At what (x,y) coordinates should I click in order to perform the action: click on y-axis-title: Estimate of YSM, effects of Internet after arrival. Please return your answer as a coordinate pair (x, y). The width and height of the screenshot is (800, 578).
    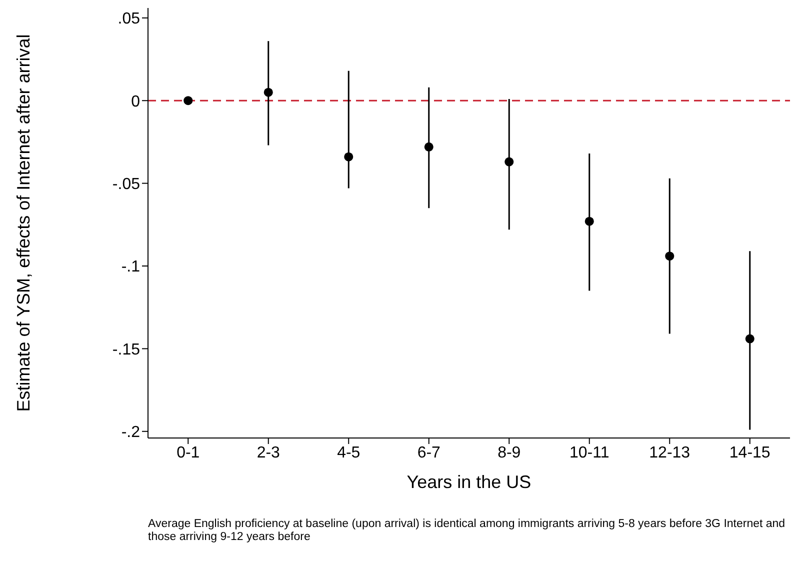
    Looking at the image, I should click on (23, 223).